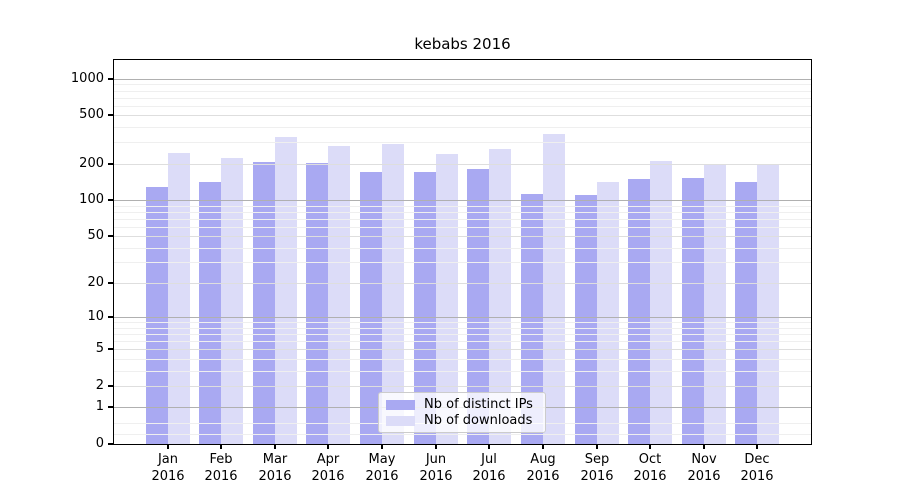  Describe the element at coordinates (221, 468) in the screenshot. I see `x-tick-label-feb: Feb 2016` at that location.